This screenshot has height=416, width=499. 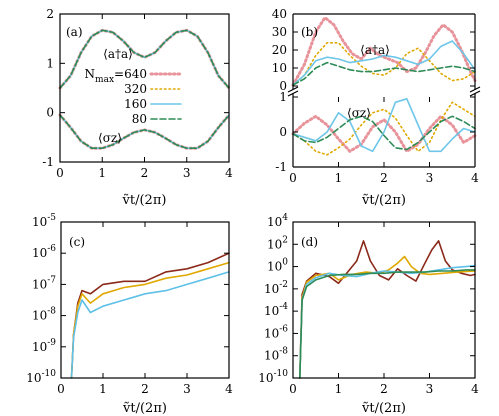 I want to click on panel-c-xtick-label: 2, so click(x=145, y=389).